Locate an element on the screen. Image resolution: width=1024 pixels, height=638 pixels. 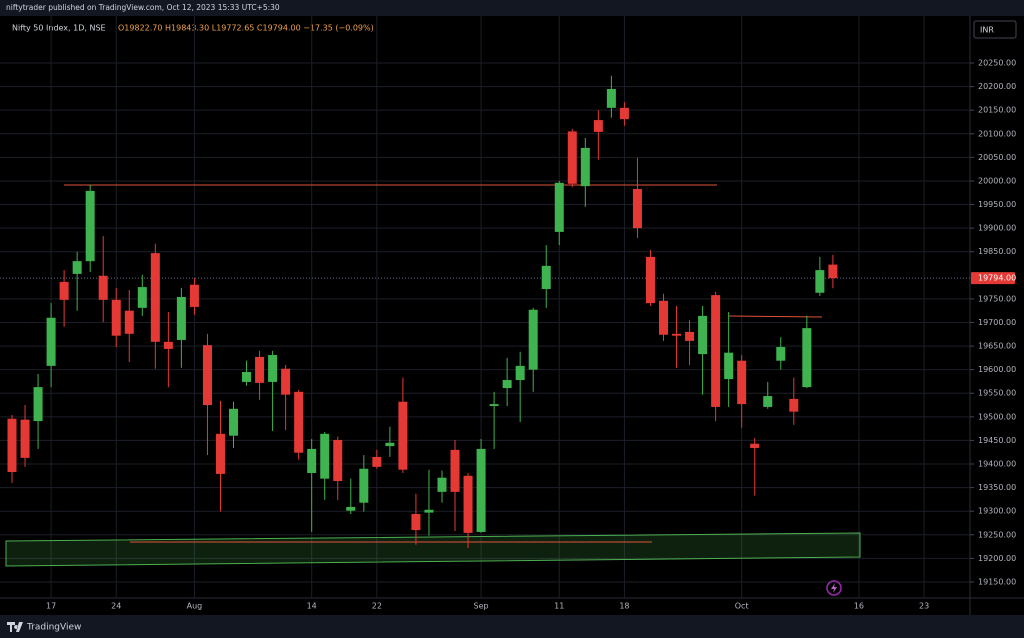
last-price-label: 19794.00 is located at coordinates (997, 278).